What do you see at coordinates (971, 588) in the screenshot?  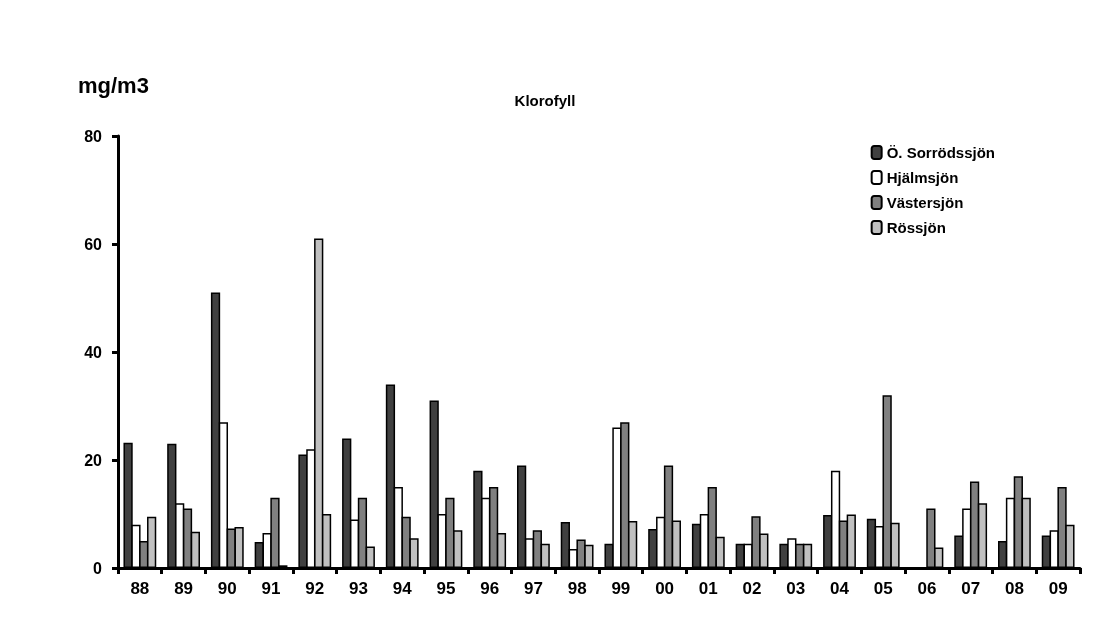 I see `x-tick-label: 07` at bounding box center [971, 588].